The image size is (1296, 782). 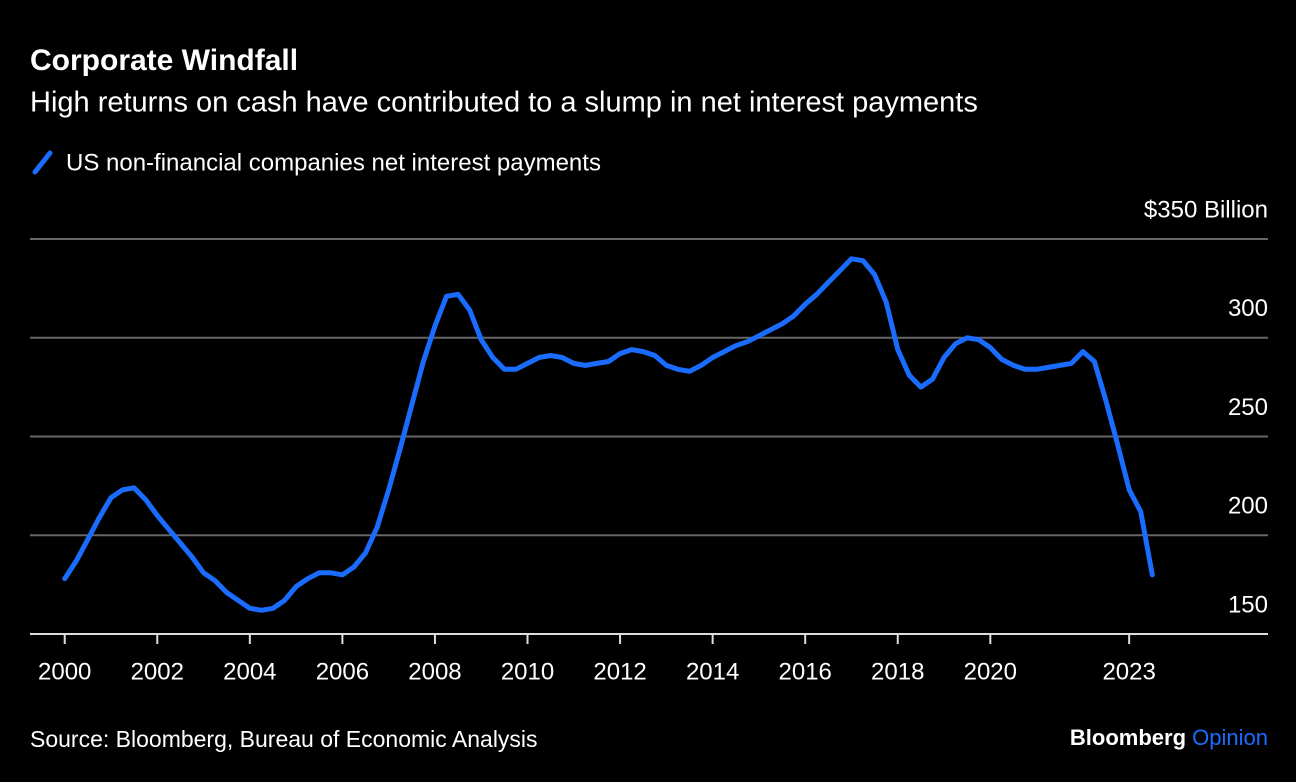 I want to click on y-tick-label: 250, so click(x=1248, y=407).